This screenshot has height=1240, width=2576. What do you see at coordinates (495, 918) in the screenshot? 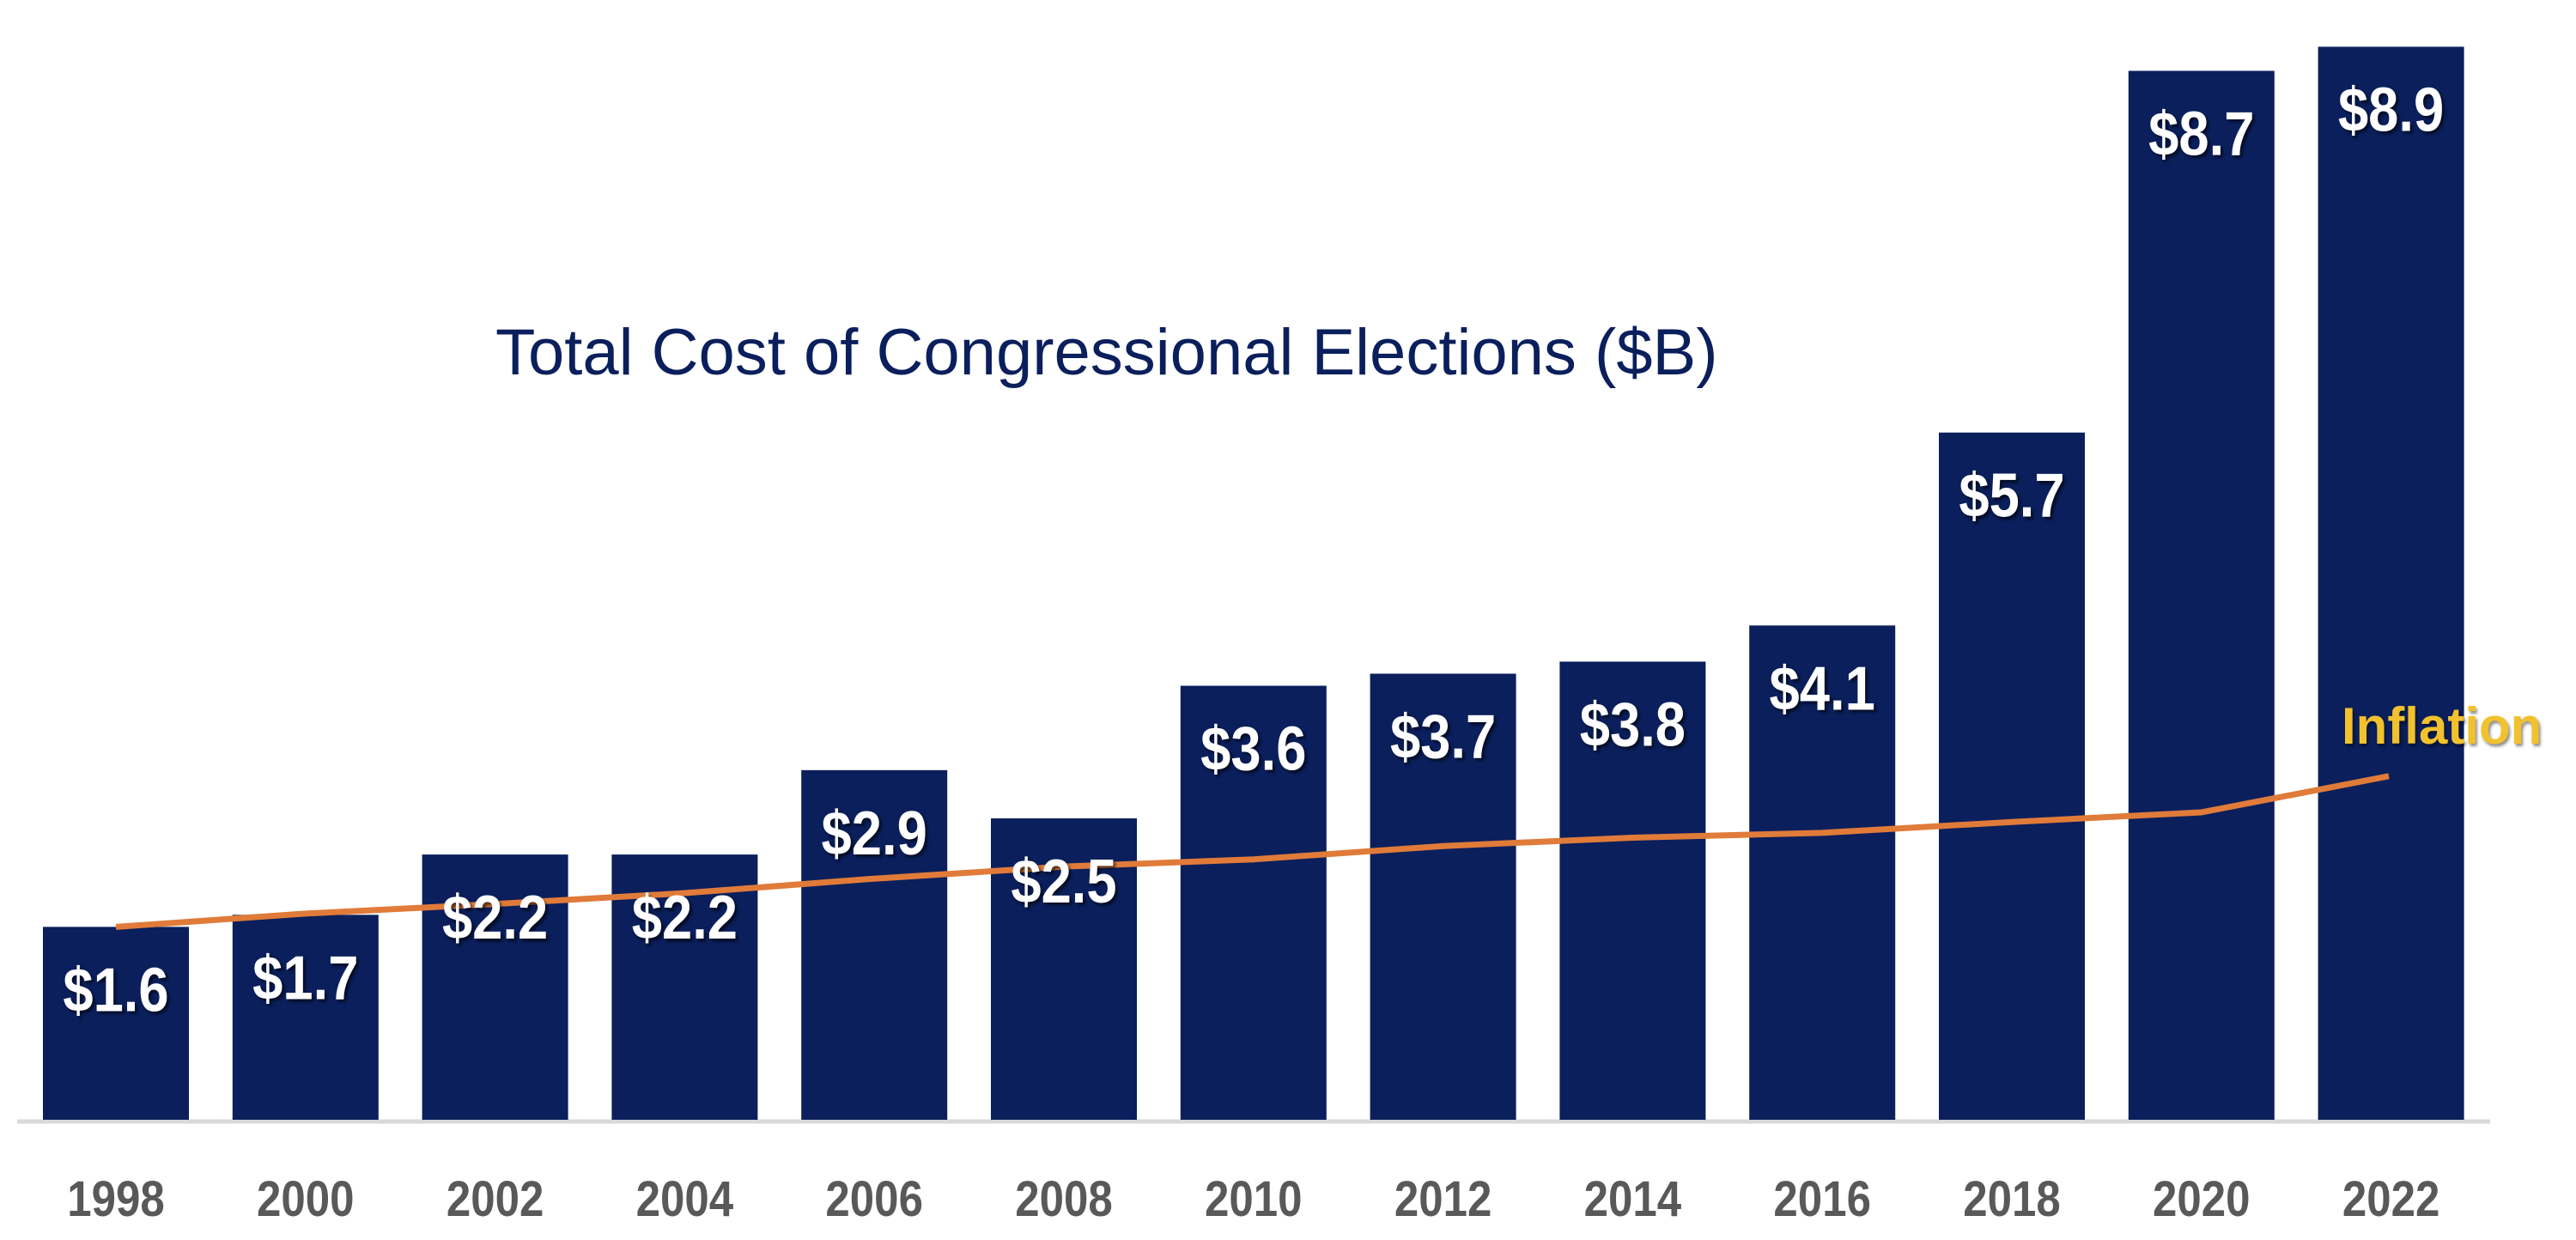
I see `data-label-2002: $2.2` at bounding box center [495, 918].